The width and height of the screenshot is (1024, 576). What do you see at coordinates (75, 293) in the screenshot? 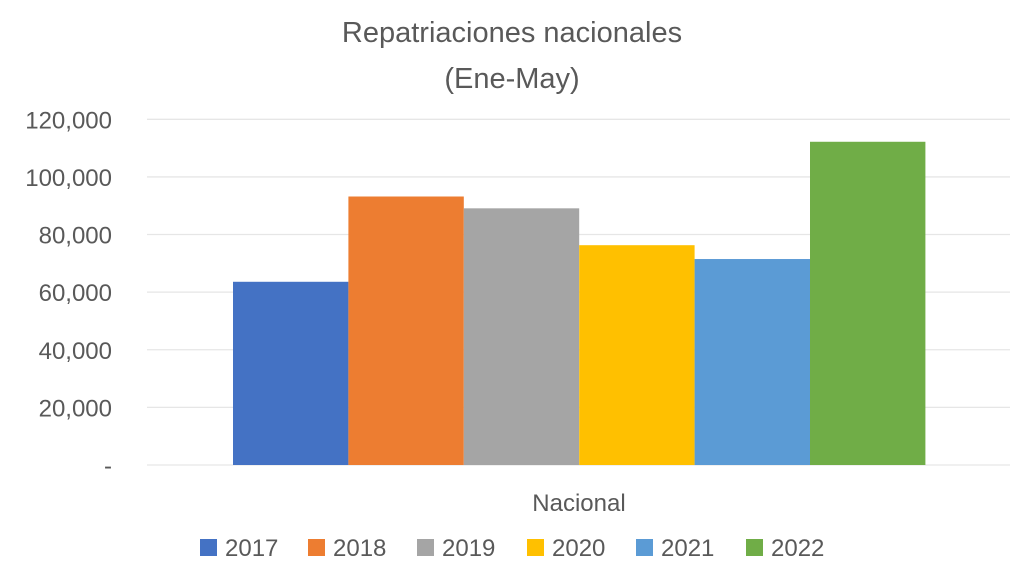
I see `y-tick-label: 60,000` at bounding box center [75, 293].